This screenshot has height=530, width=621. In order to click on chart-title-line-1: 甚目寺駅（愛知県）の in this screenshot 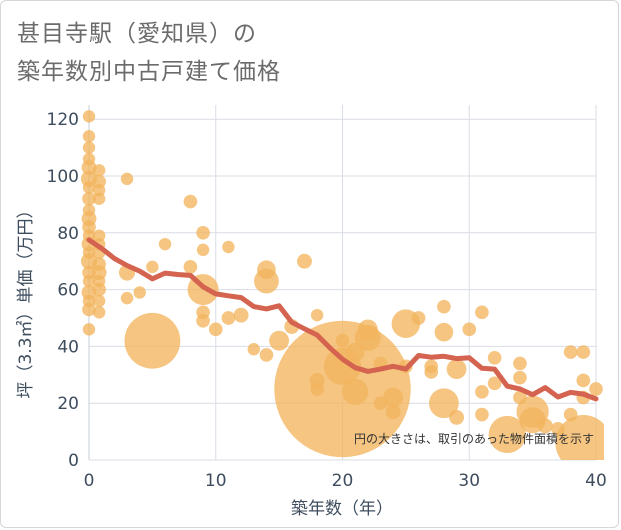, I will do `click(137, 34)`.